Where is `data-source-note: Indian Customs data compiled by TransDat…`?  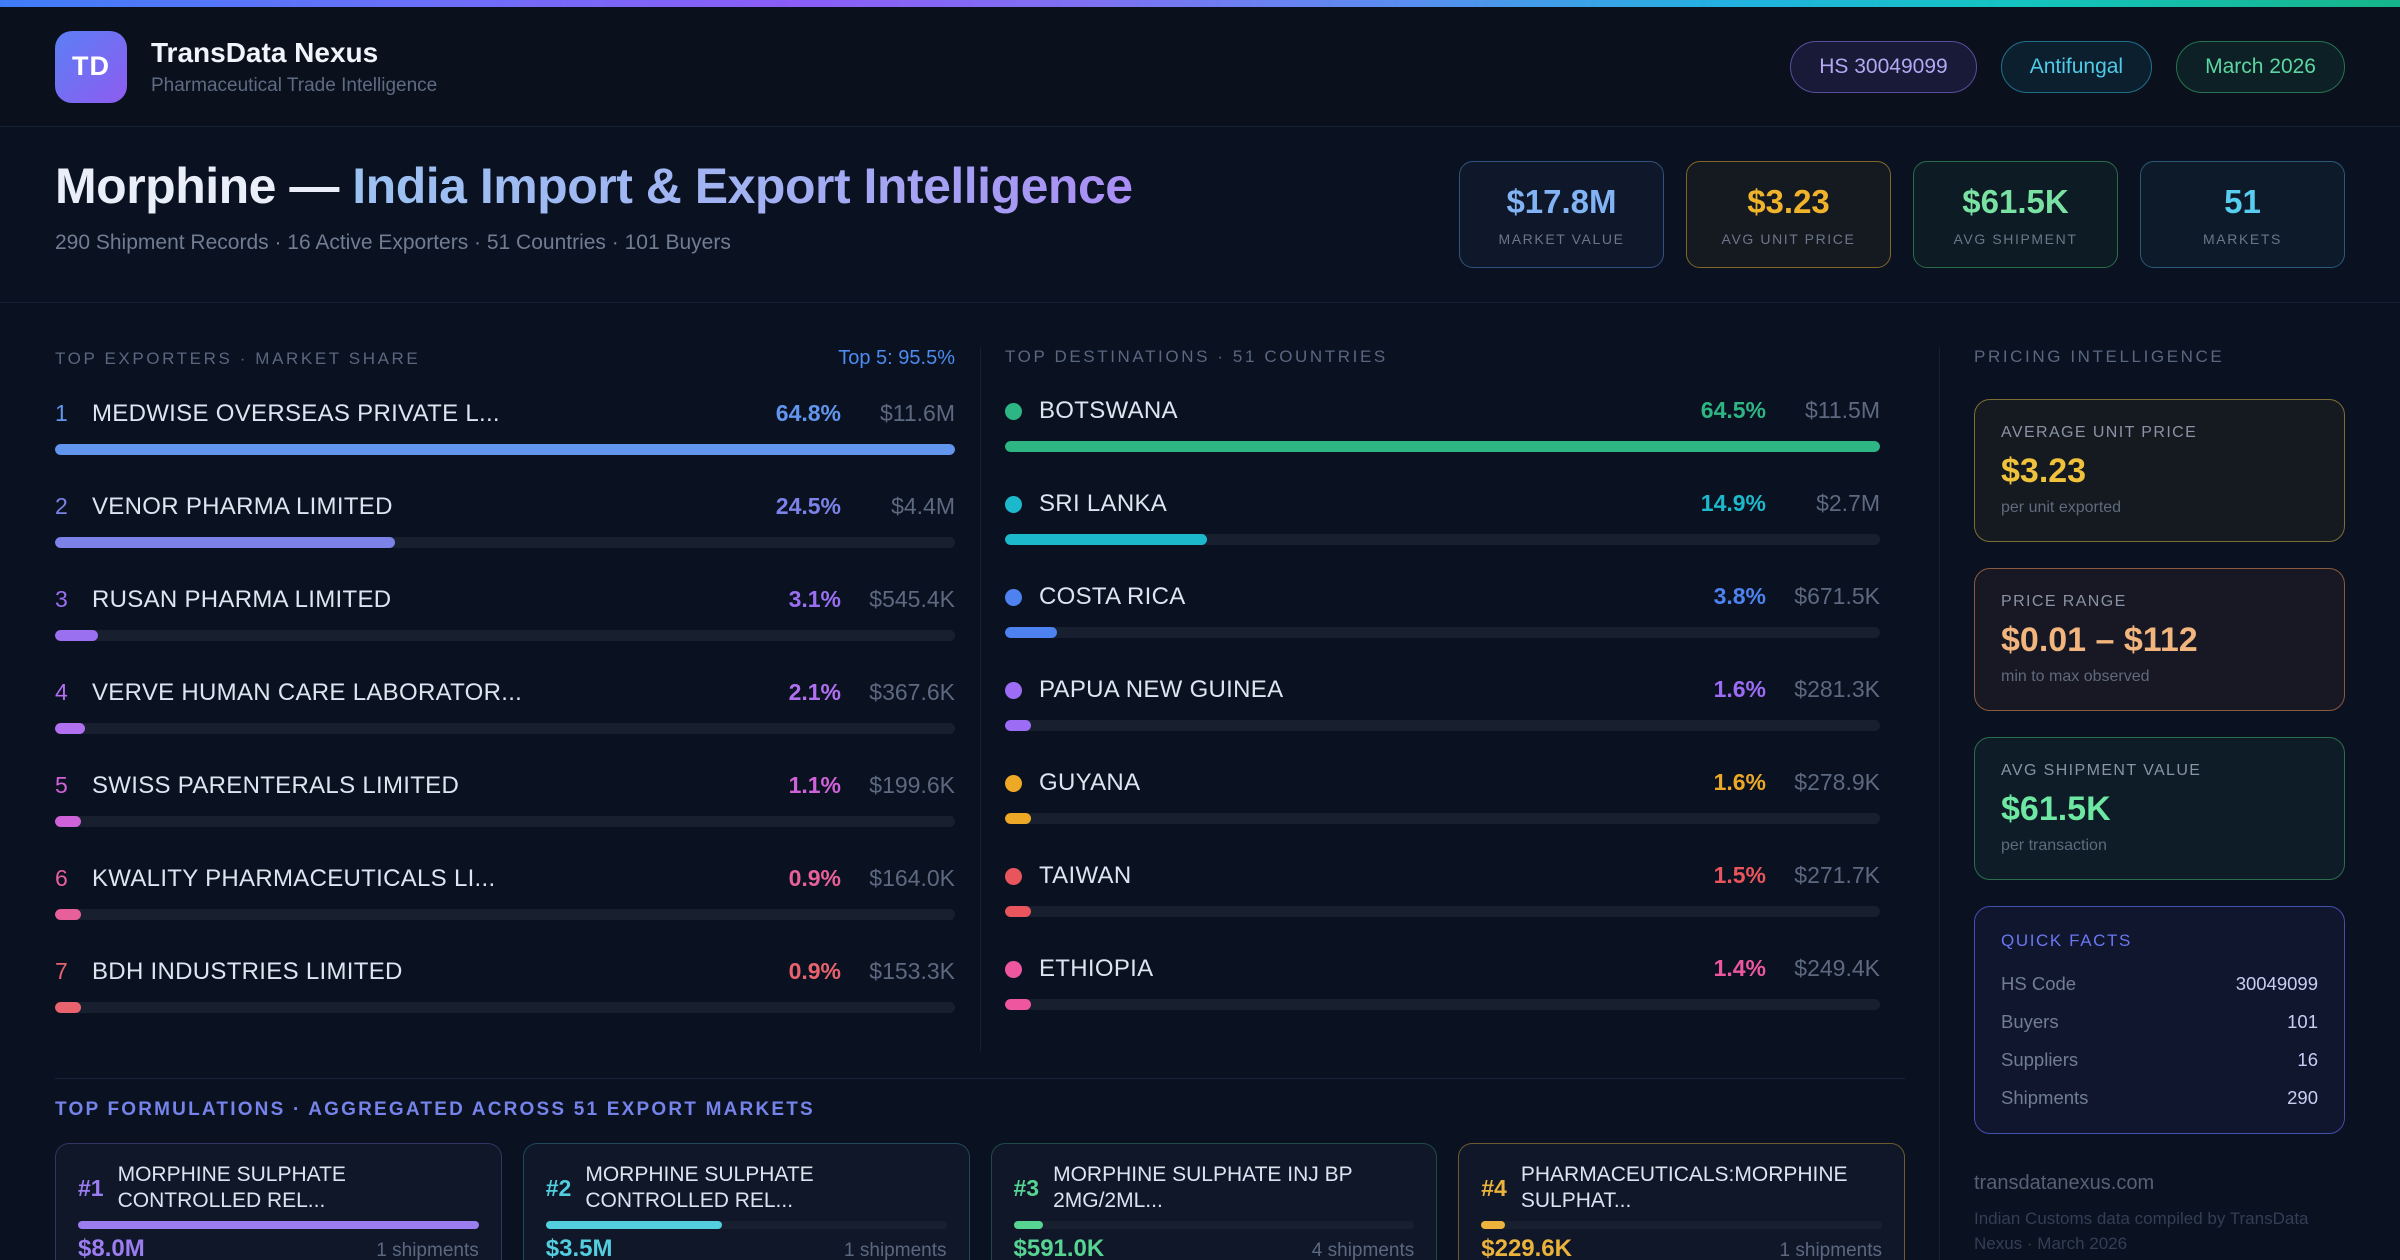 data-source-note: Indian Customs data compiled by TransDat… is located at coordinates (2141, 1231).